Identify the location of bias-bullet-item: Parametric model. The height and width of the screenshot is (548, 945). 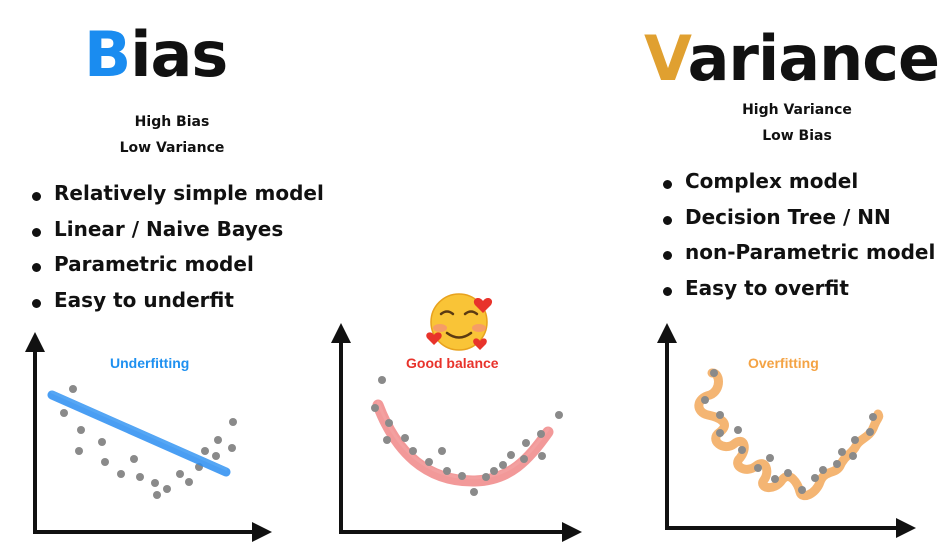
(178, 265).